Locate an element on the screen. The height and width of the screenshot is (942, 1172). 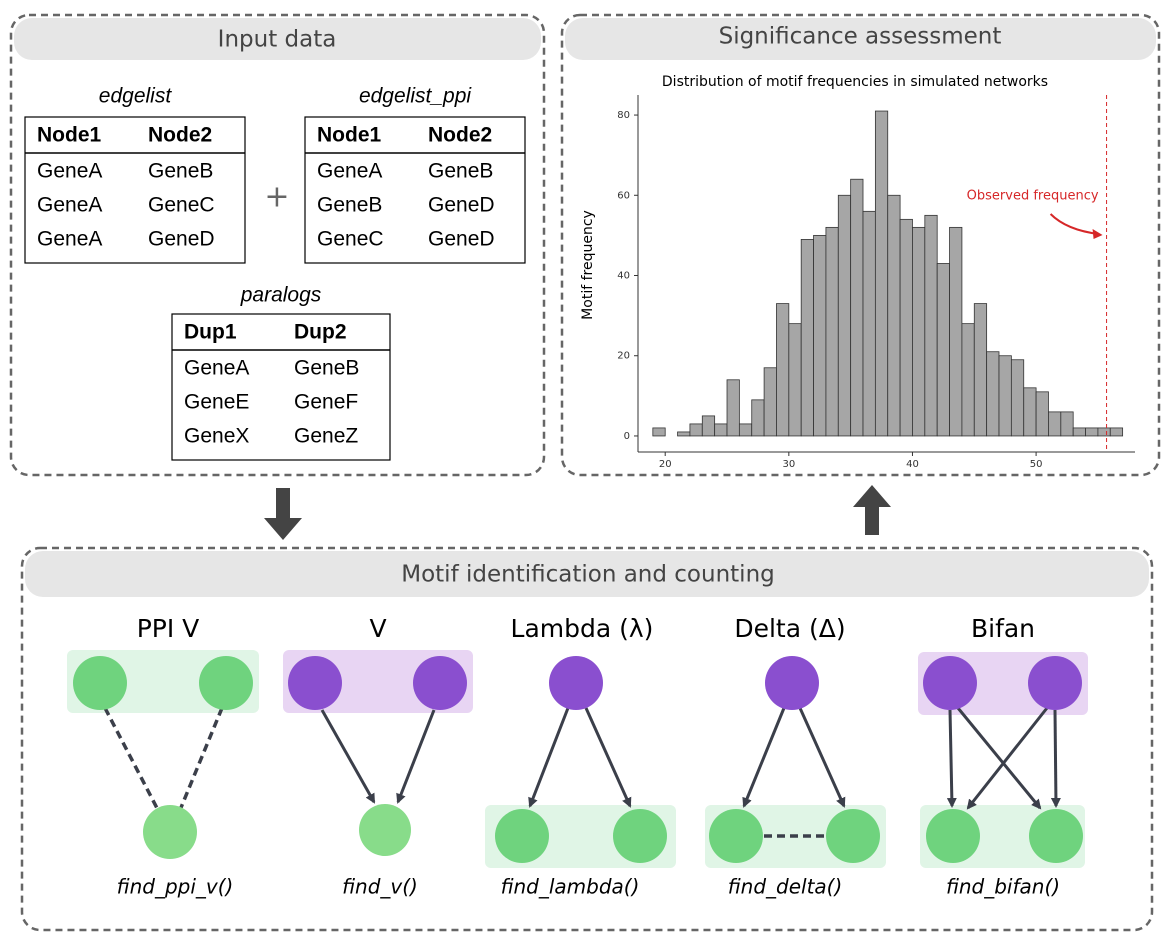
y-tick-label: 80 is located at coordinates (623, 115).